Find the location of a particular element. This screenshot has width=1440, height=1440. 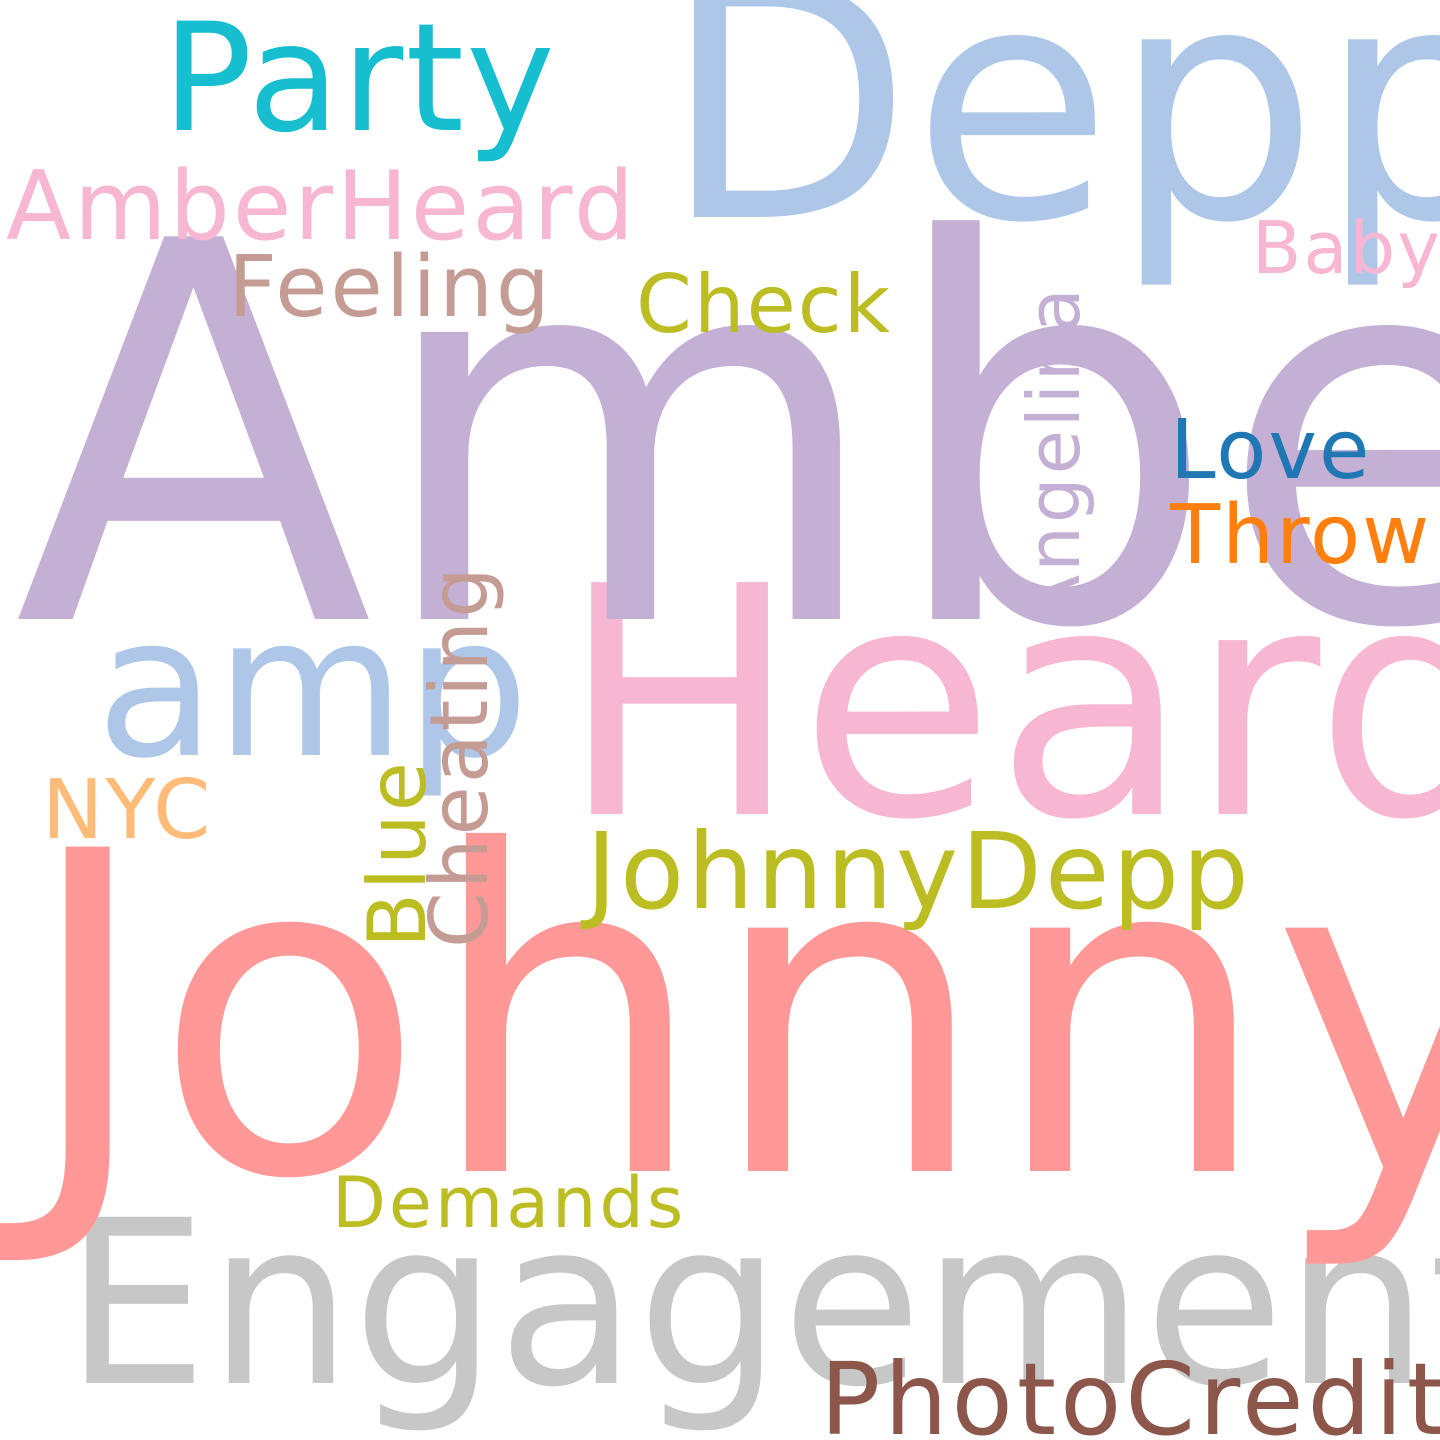

word-photocredit: PhotoCredit is located at coordinates (1130, 1390).